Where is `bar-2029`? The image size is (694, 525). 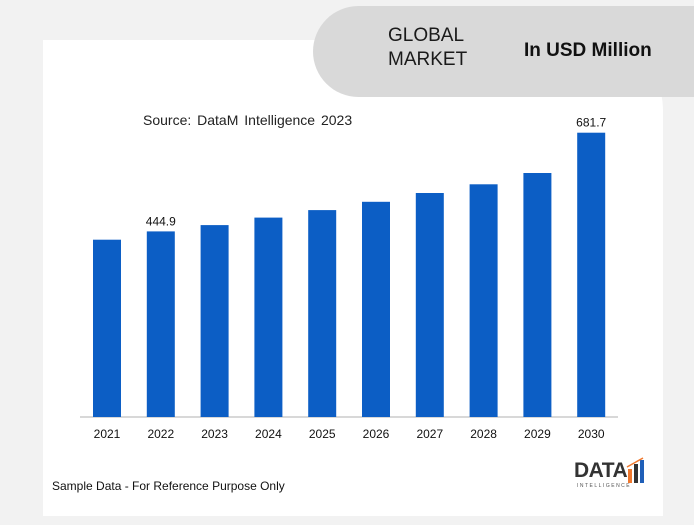
bar-2029 is located at coordinates (537, 295).